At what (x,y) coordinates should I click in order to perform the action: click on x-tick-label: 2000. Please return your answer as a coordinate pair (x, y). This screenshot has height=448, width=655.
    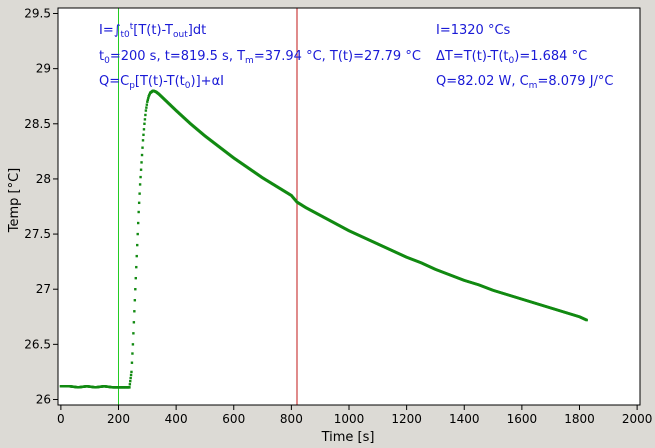
    Looking at the image, I should click on (637, 419).